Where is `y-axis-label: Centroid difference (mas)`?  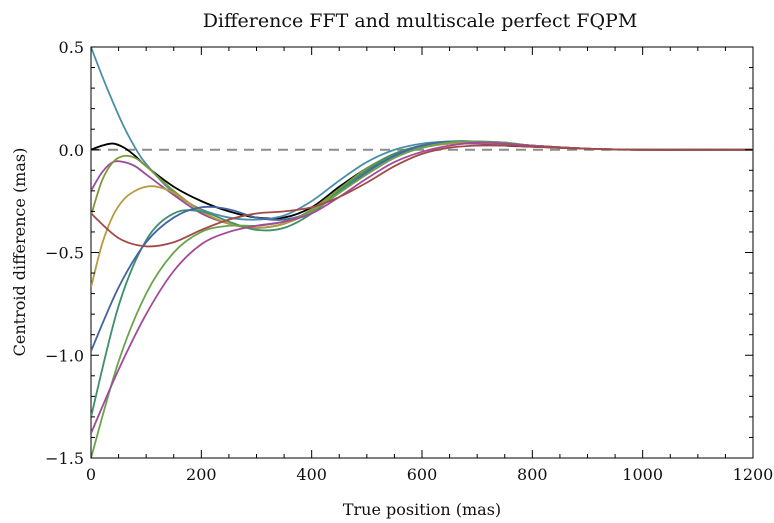 y-axis-label: Centroid difference (mas) is located at coordinates (19, 252).